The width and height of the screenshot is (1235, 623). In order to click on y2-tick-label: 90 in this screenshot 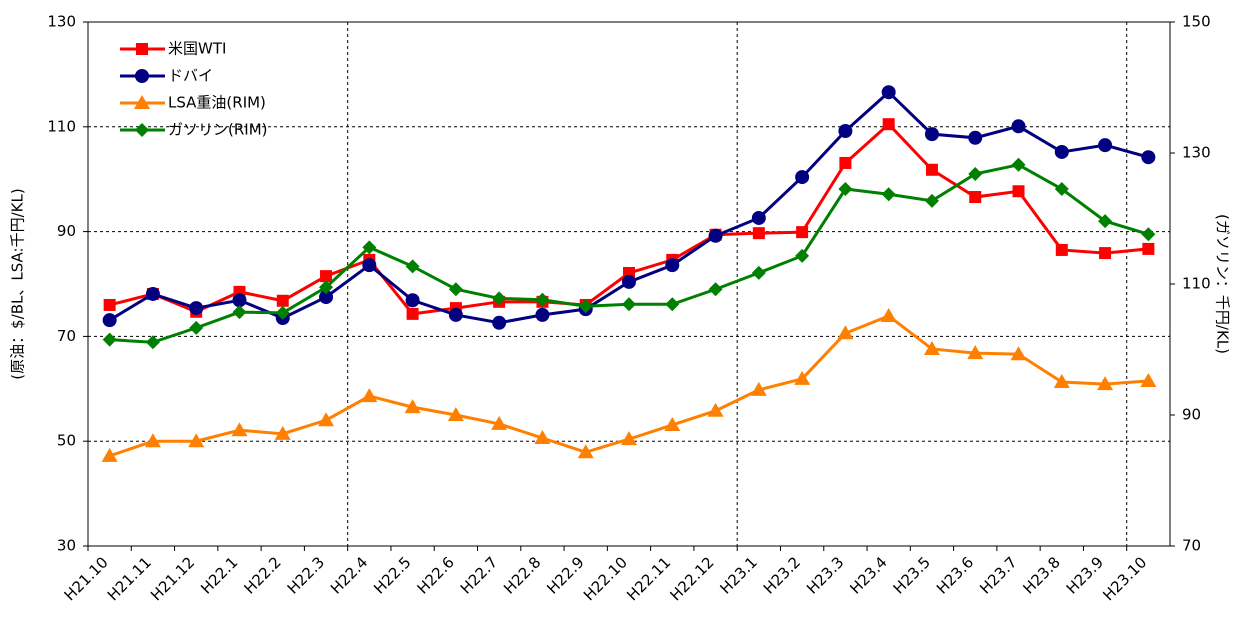, I will do `click(1191, 415)`.